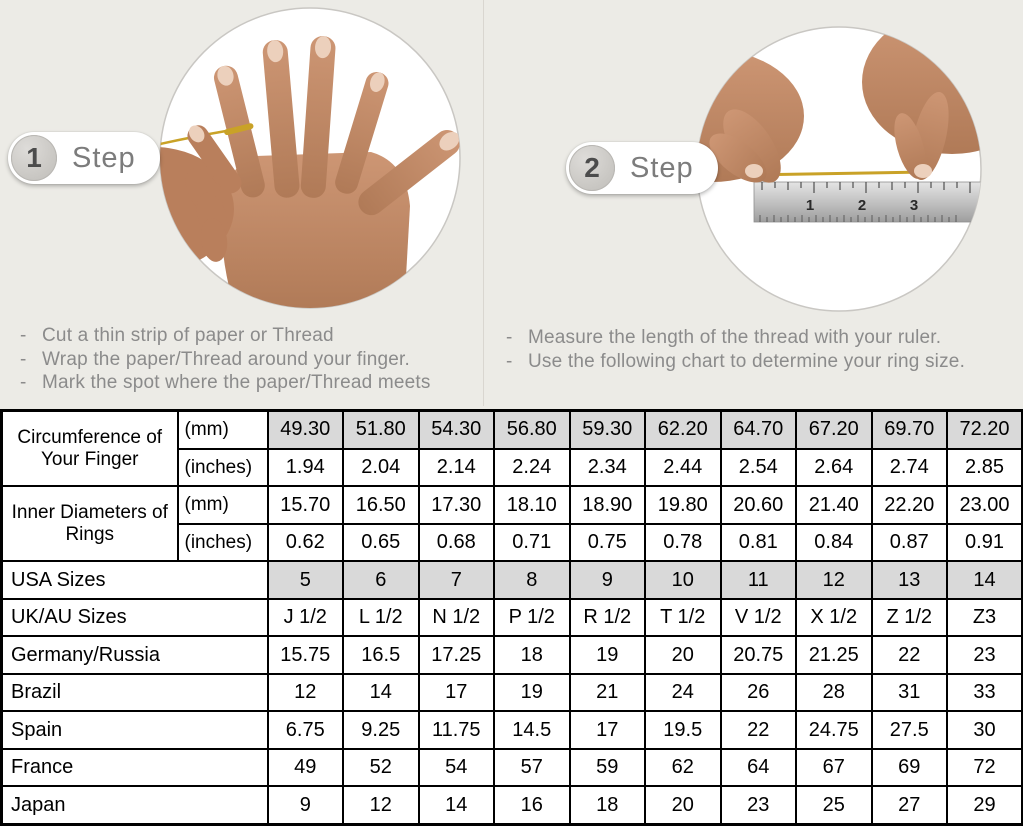 The width and height of the screenshot is (1023, 826). What do you see at coordinates (839, 169) in the screenshot?
I see `step2-ruler-photo: 1 2 3` at bounding box center [839, 169].